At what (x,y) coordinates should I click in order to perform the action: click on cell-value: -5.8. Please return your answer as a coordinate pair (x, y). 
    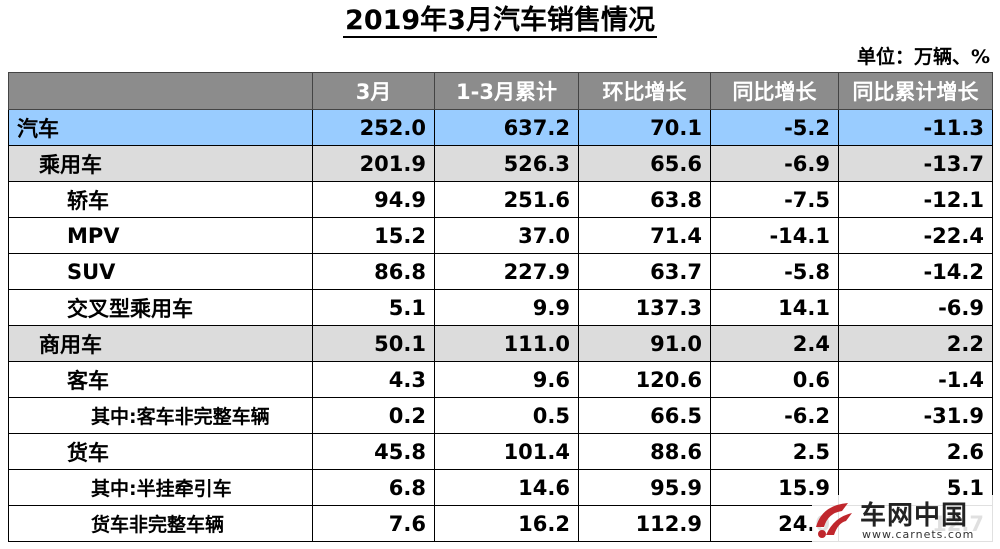
    Looking at the image, I should click on (774, 271).